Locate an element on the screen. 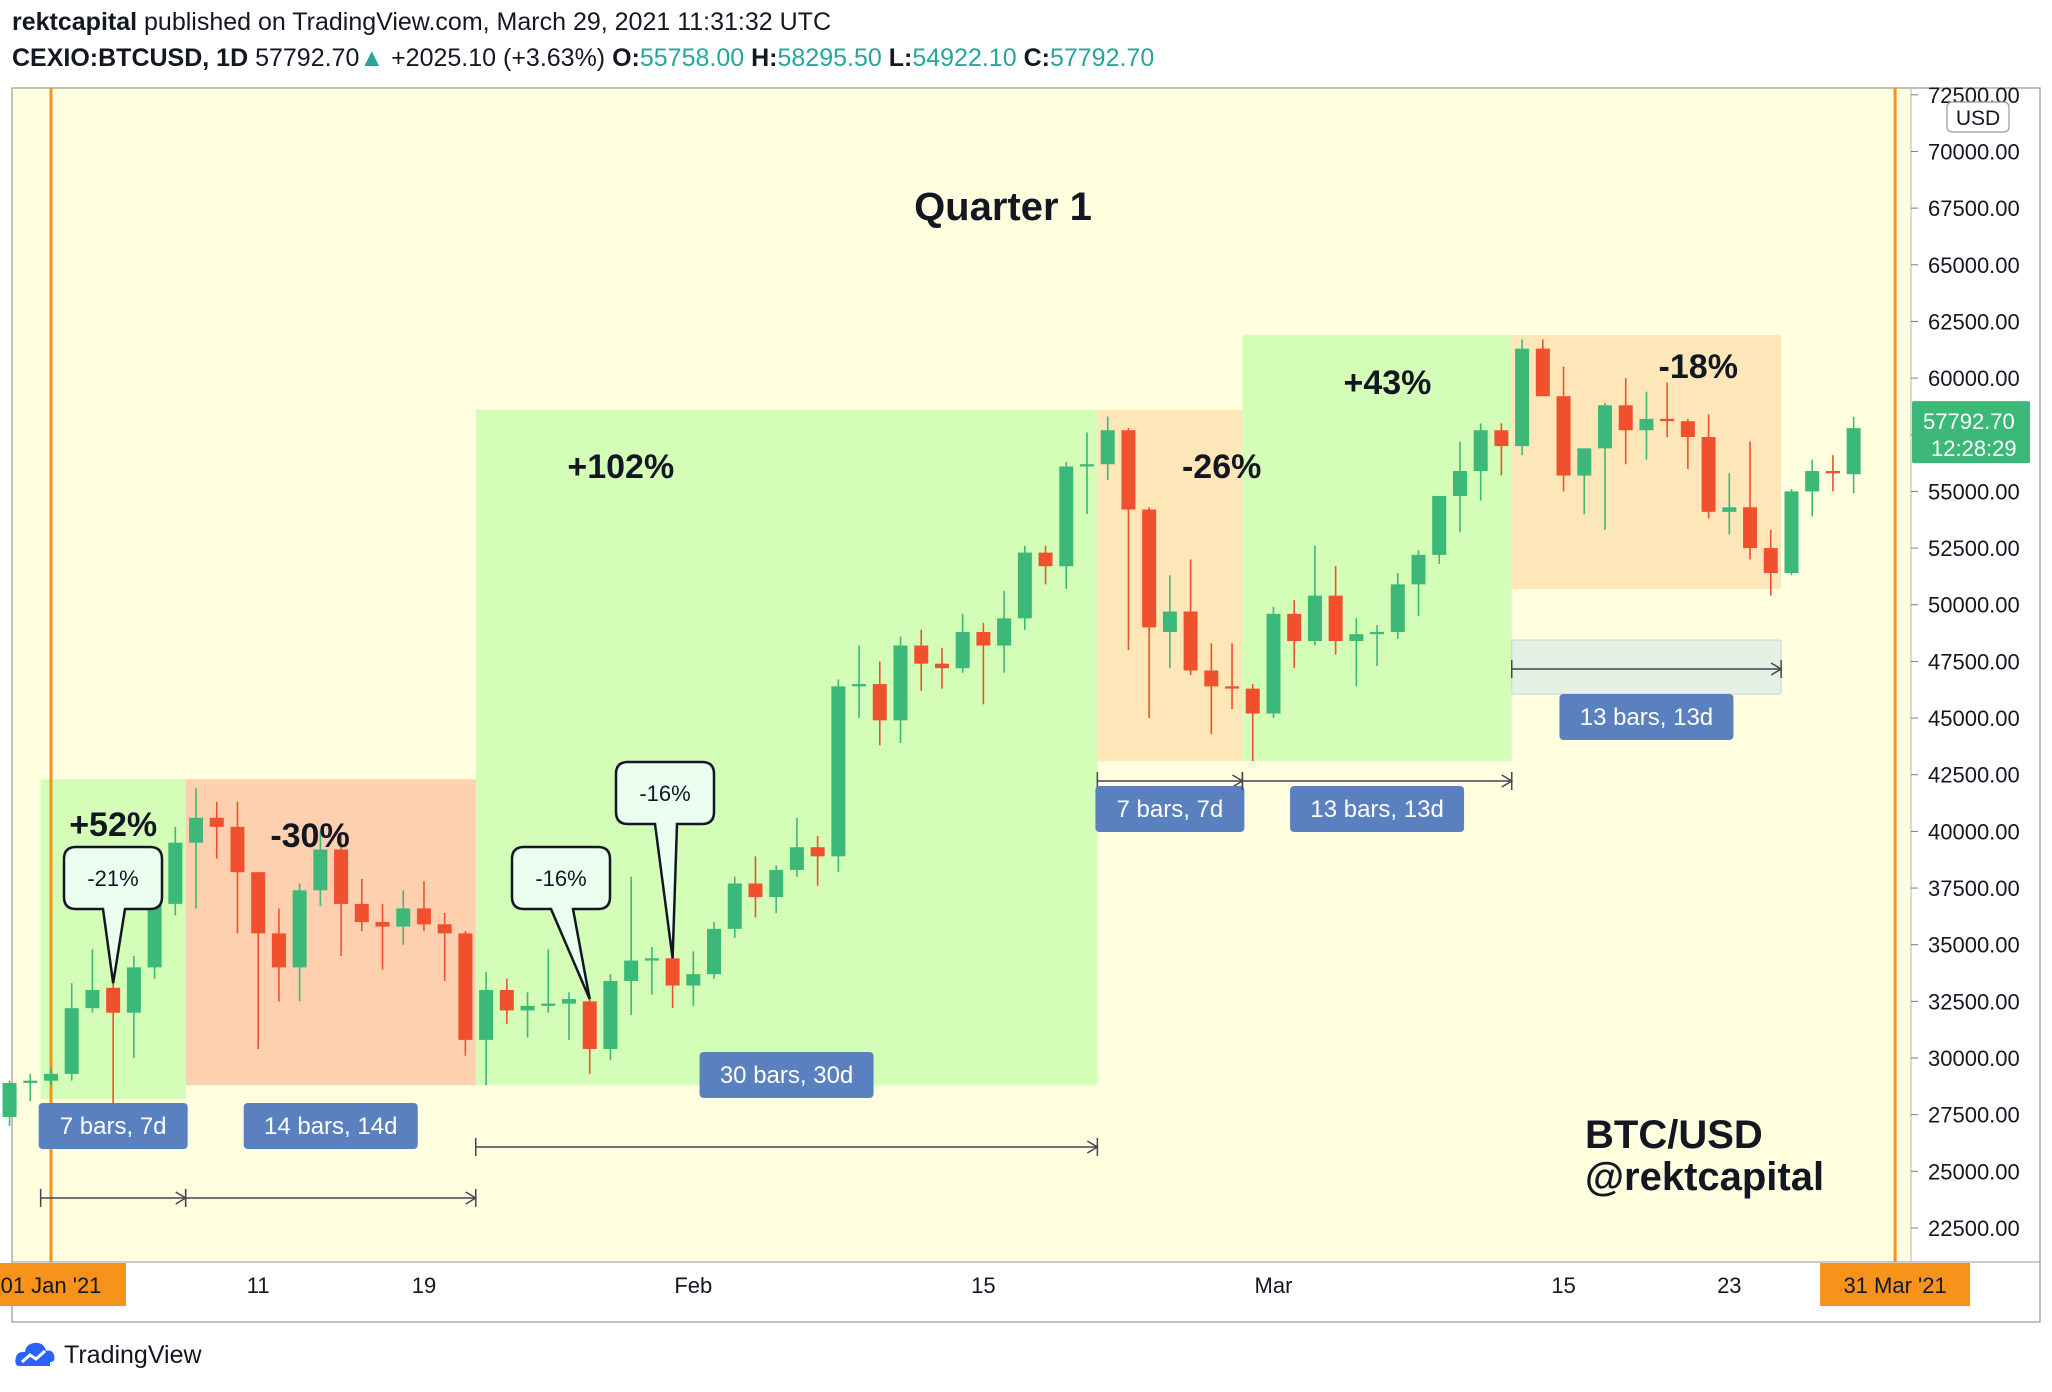 Image resolution: width=2052 pixels, height=1392 pixels. symbol-name: CEXIO:BTCUSD, 1D is located at coordinates (130, 58).